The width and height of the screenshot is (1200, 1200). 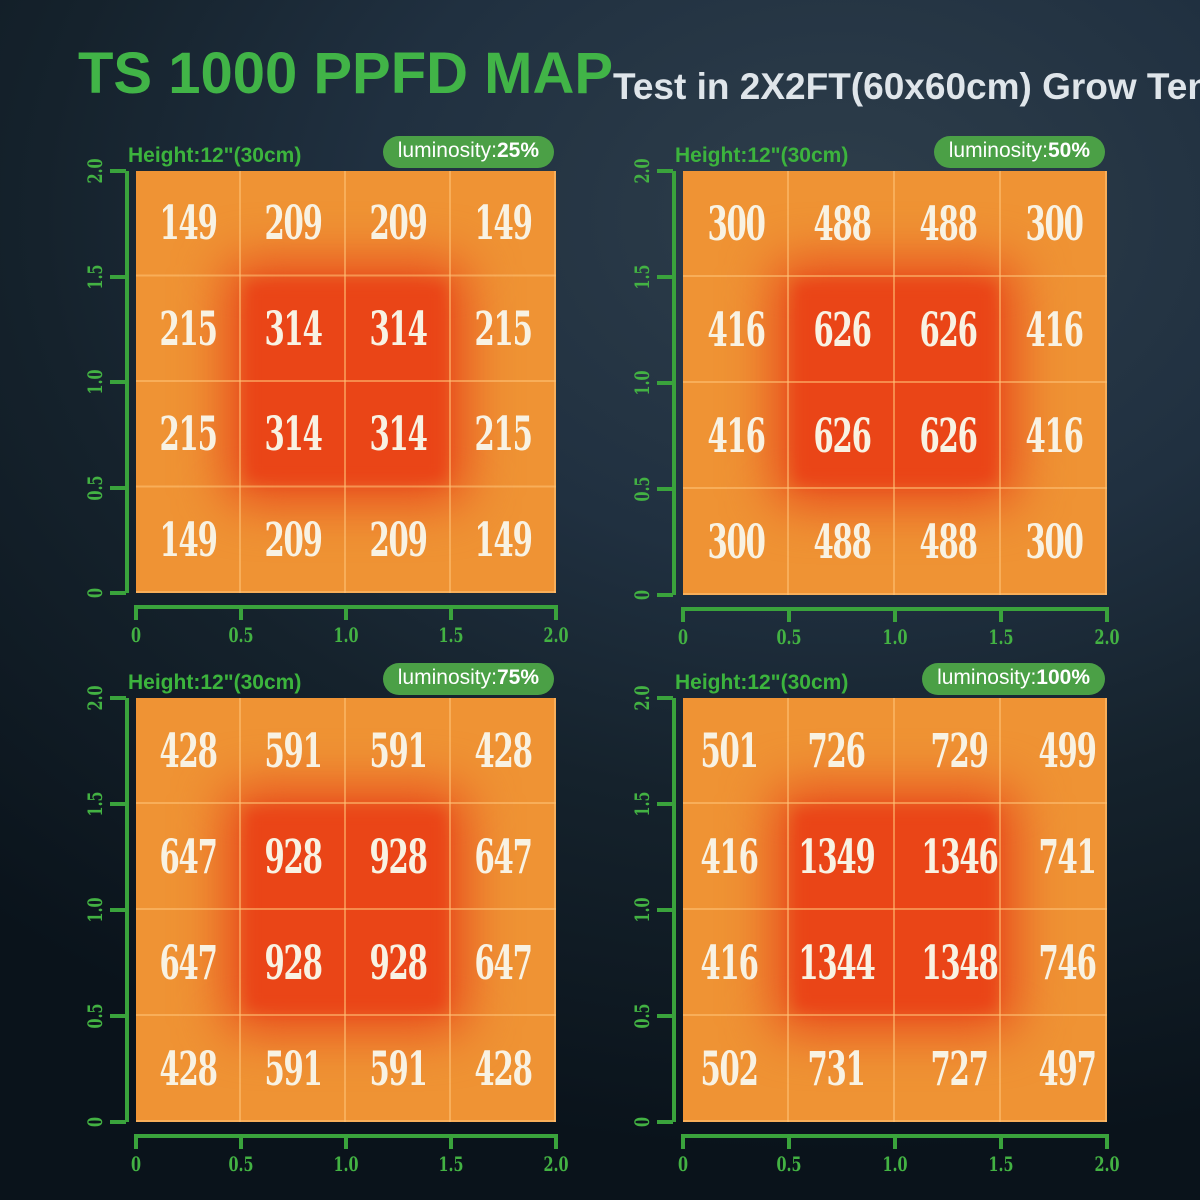 I want to click on x-tick-label: 2.0, so click(x=556, y=635).